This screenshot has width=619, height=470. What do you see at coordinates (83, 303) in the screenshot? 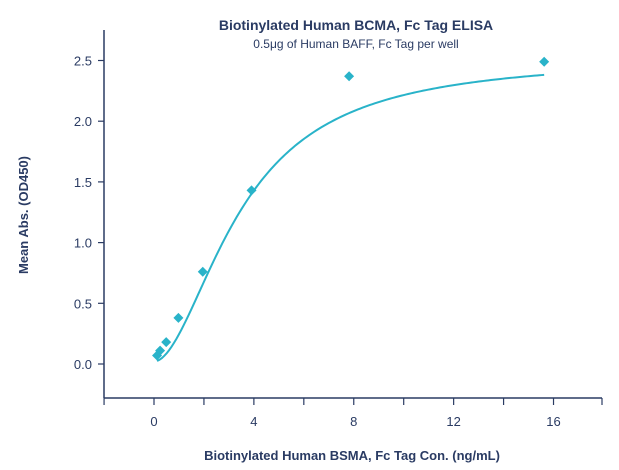
I see `y-tick-label: 0.5` at bounding box center [83, 303].